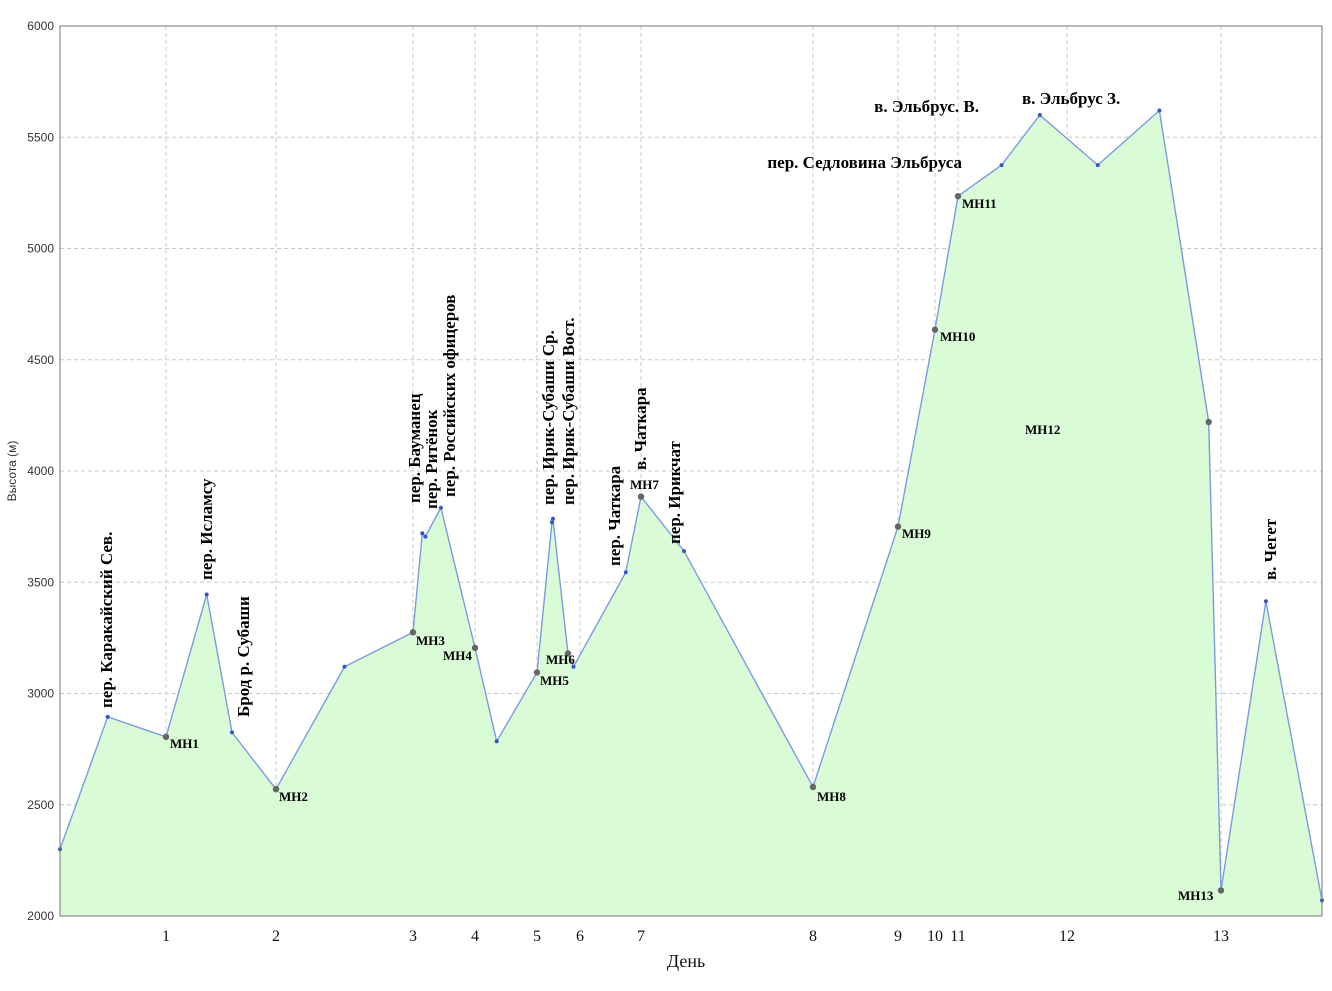 The width and height of the screenshot is (1332, 991). I want to click on x-tick-label: 13, so click(1221, 936).